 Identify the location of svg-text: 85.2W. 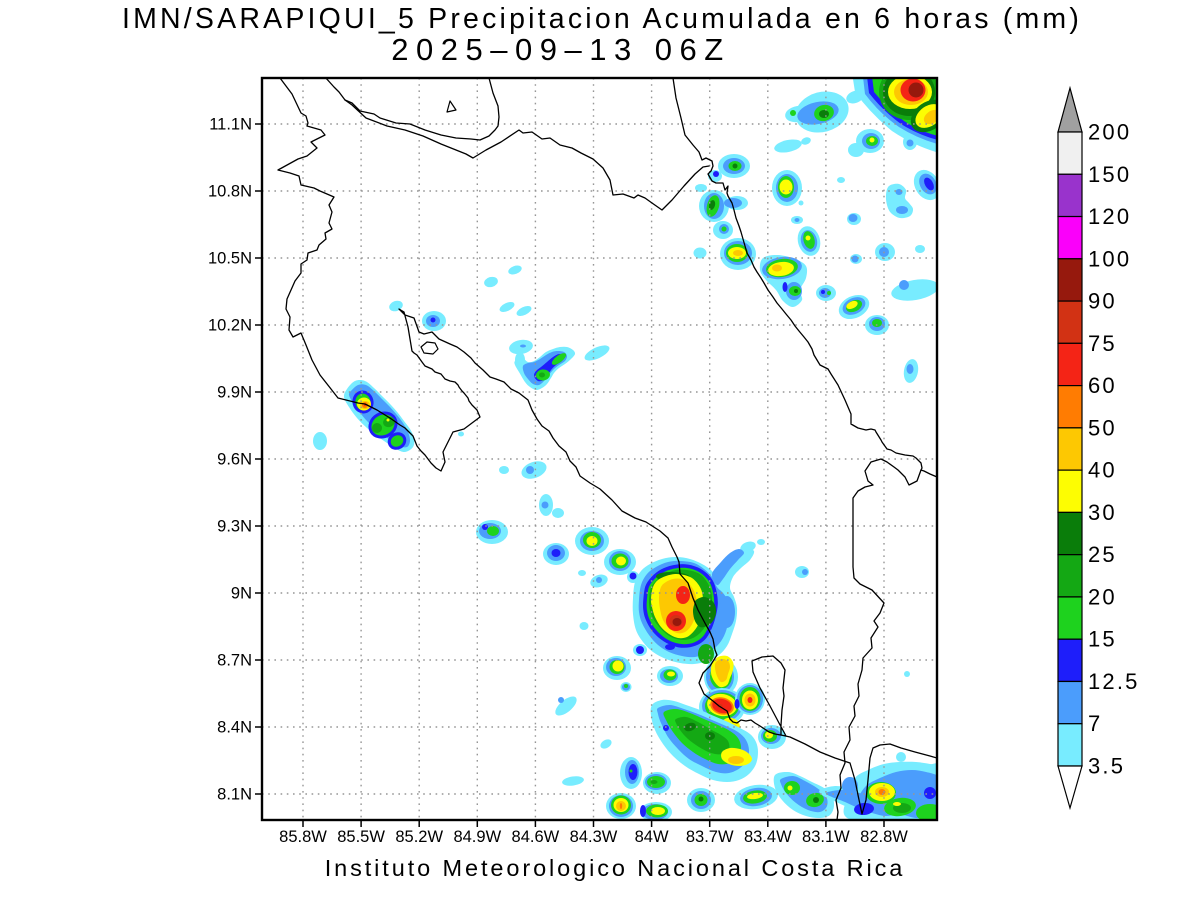
(419, 837).